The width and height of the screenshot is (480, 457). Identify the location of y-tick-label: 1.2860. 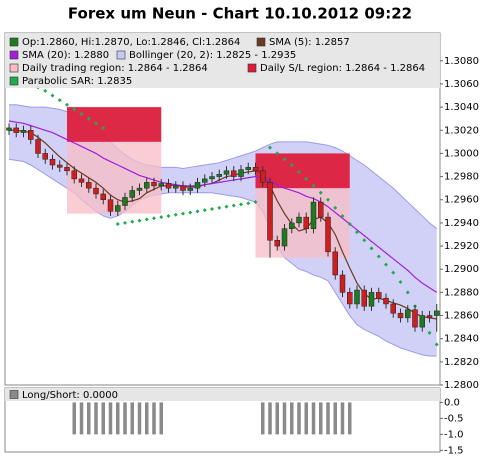
(461, 316).